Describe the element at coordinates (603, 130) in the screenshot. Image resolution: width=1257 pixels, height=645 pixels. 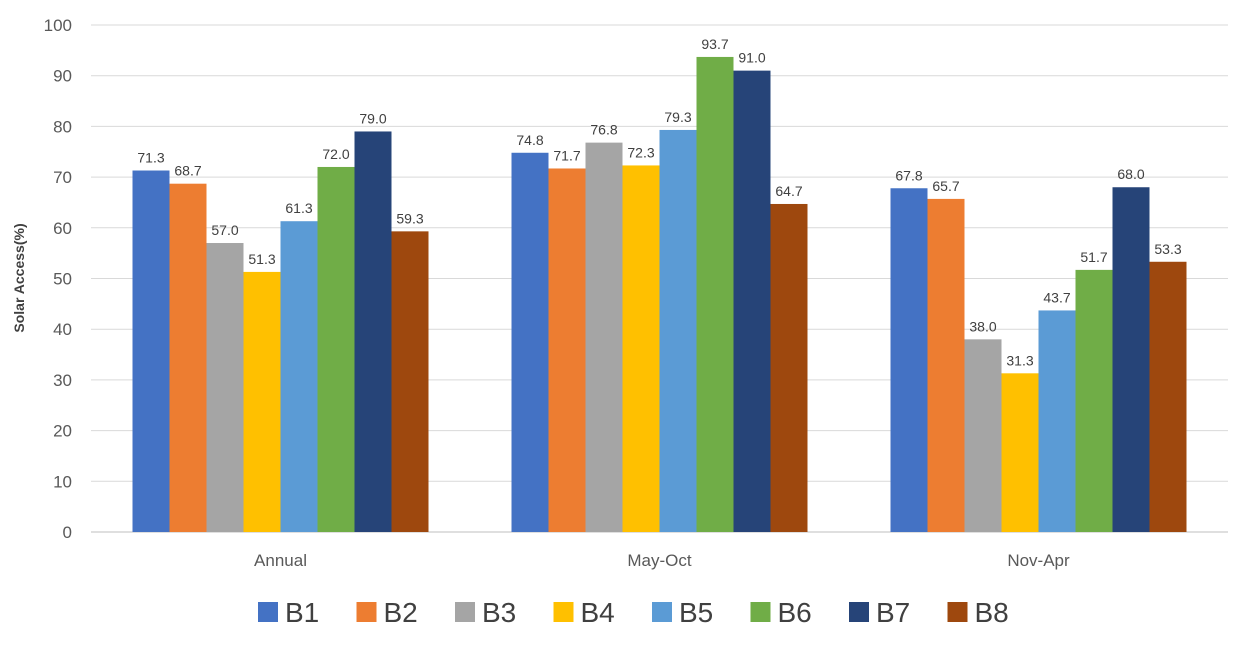
I see `data-label: 76.8` at that location.